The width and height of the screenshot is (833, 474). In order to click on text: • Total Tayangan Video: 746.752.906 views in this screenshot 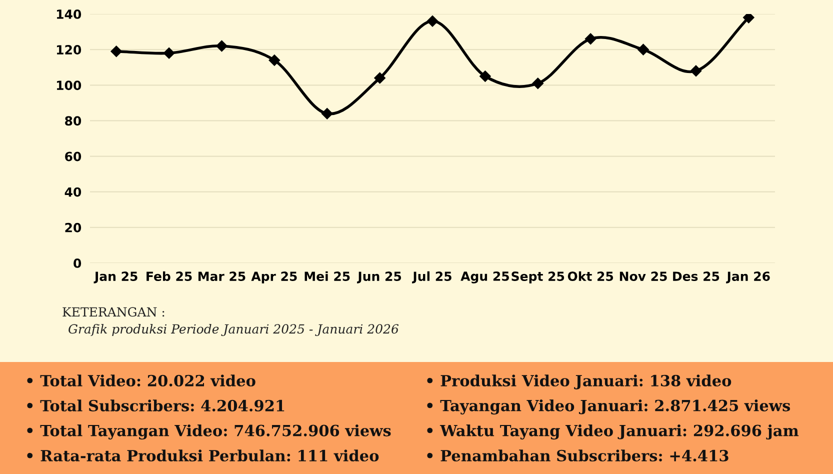, I will do `click(209, 432)`.